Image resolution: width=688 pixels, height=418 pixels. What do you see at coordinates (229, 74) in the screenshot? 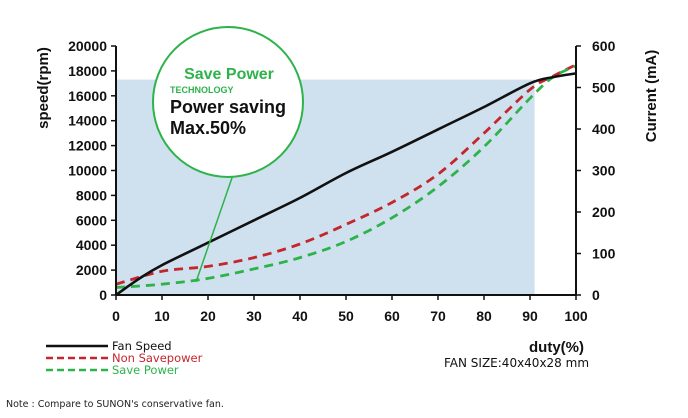
I see `badge-title: Save Power` at bounding box center [229, 74].